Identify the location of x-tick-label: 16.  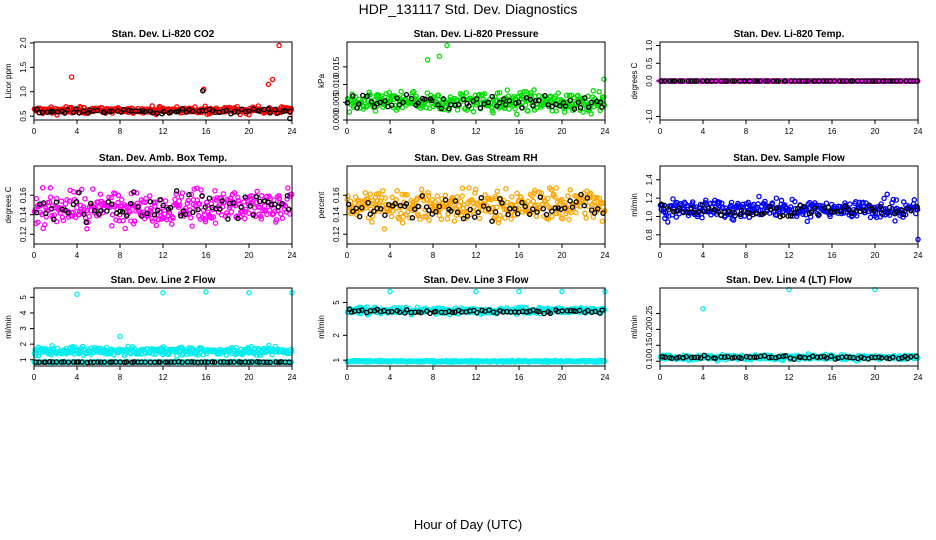
(832, 377).